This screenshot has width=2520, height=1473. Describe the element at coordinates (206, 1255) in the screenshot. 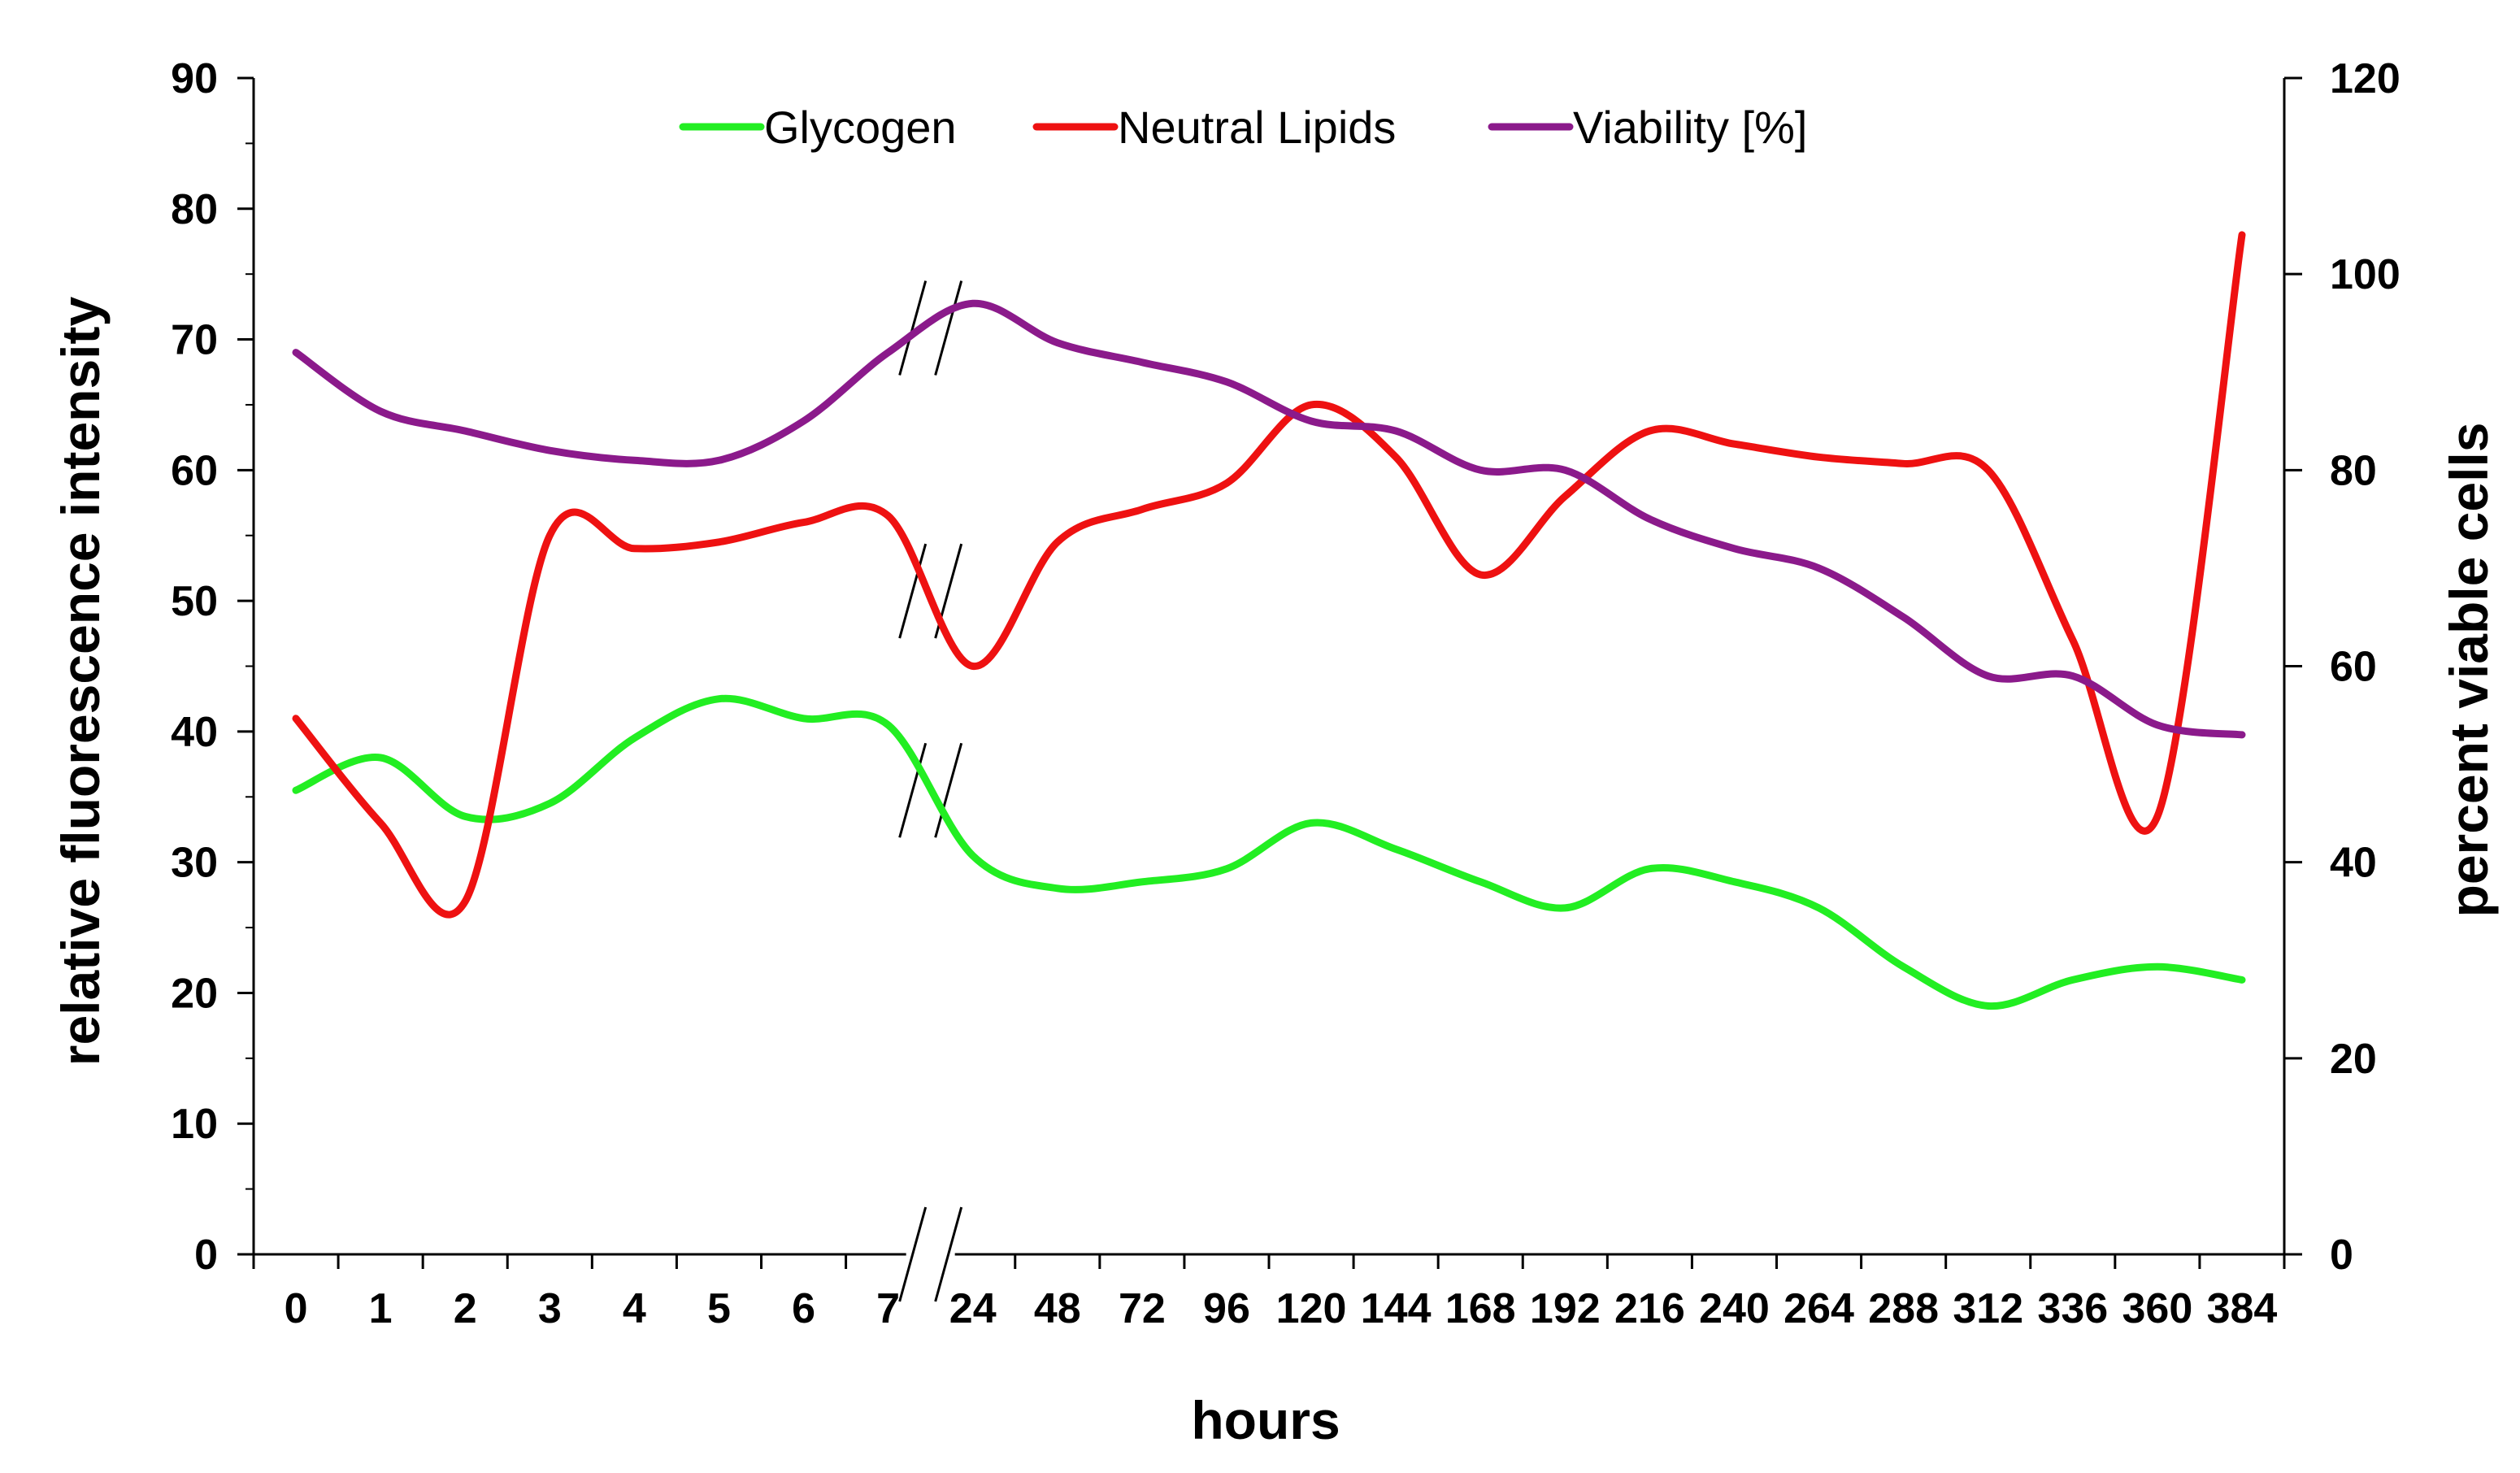

I see `left-y-tick-label: 0` at that location.